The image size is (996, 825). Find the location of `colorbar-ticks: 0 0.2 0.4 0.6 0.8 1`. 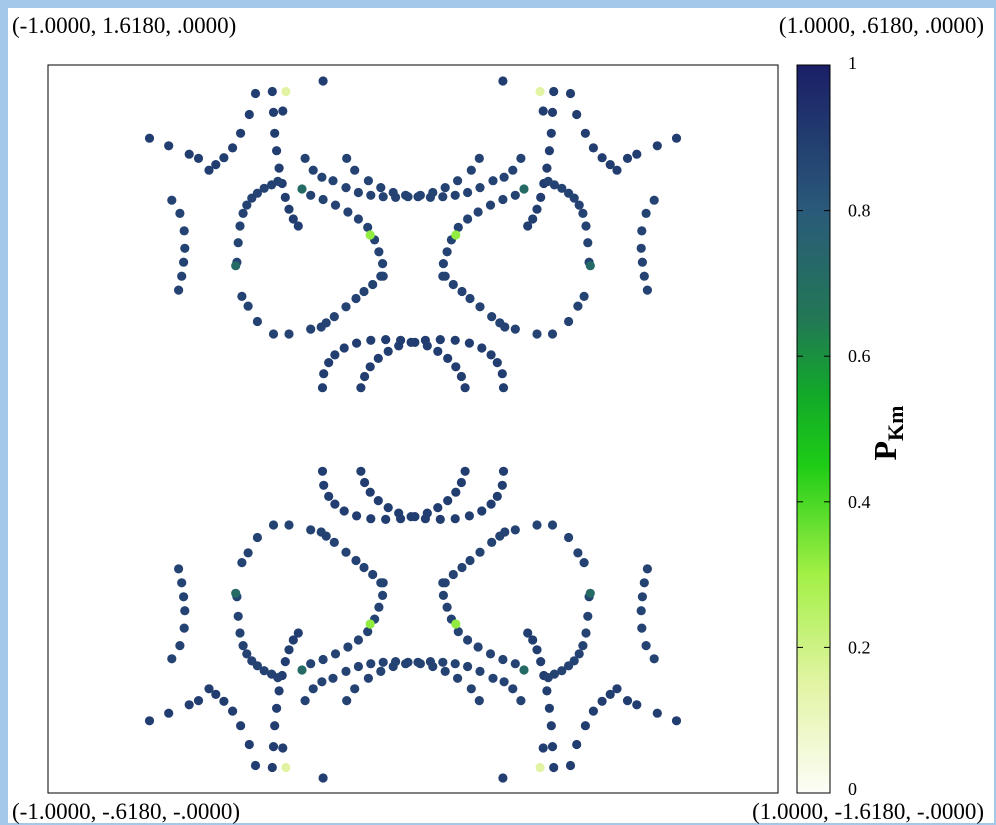

colorbar-ticks: 0 0.2 0.4 0.6 0.8 1 is located at coordinates (834, 426).